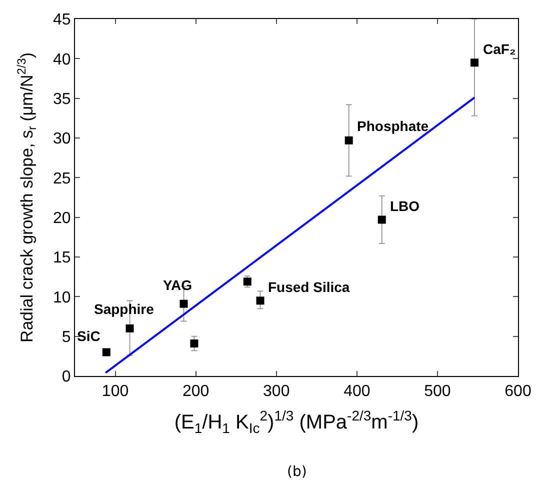 This screenshot has height=491, width=543. Describe the element at coordinates (276, 391) in the screenshot. I see `x-tick-label: 300` at that location.